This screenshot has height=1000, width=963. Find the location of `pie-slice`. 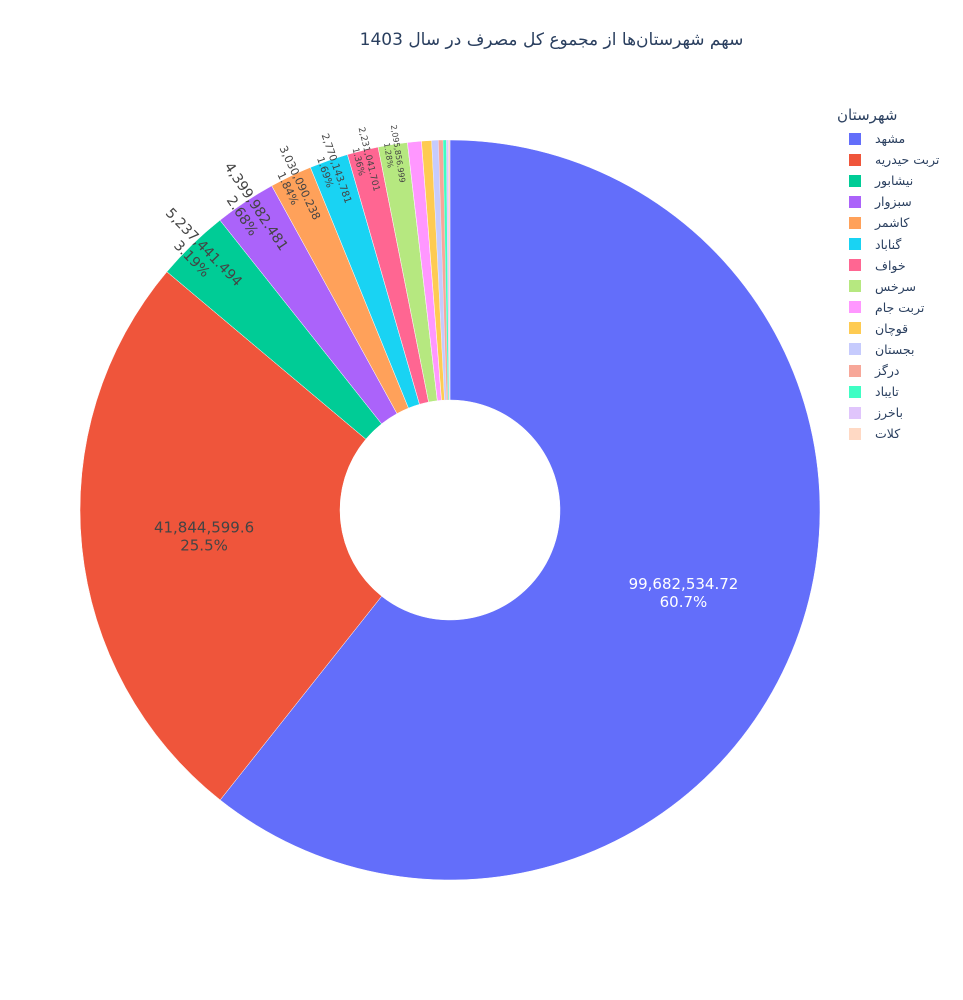

pie-slice is located at coordinates (449, 270).